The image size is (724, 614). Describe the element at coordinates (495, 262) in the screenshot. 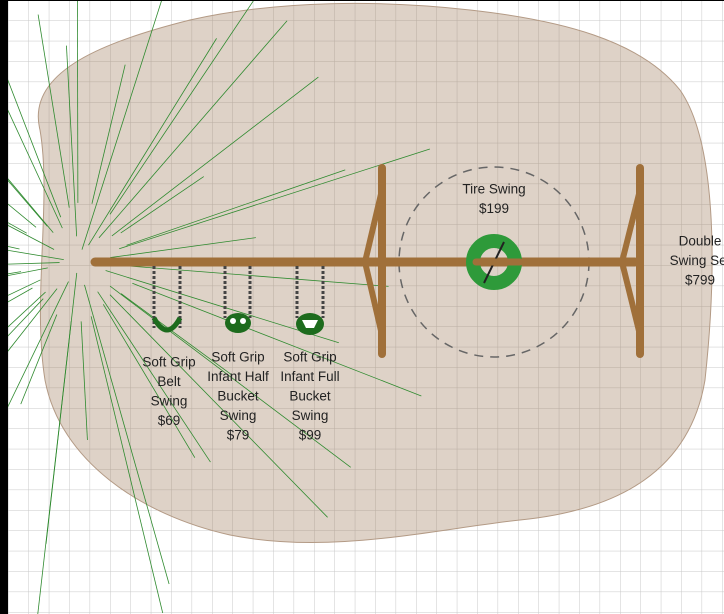

I see `tire-swing` at that location.